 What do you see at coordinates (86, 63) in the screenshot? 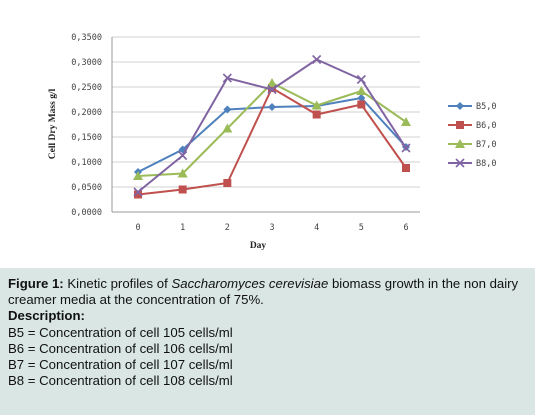
I see `y-tick-label: 0,3000` at bounding box center [86, 63].